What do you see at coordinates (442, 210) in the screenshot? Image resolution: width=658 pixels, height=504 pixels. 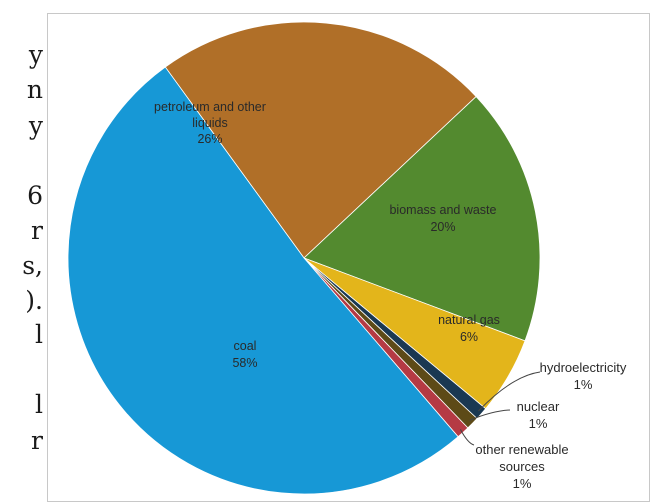 I see `slice-label-biomass: biomass and waste` at bounding box center [442, 210].